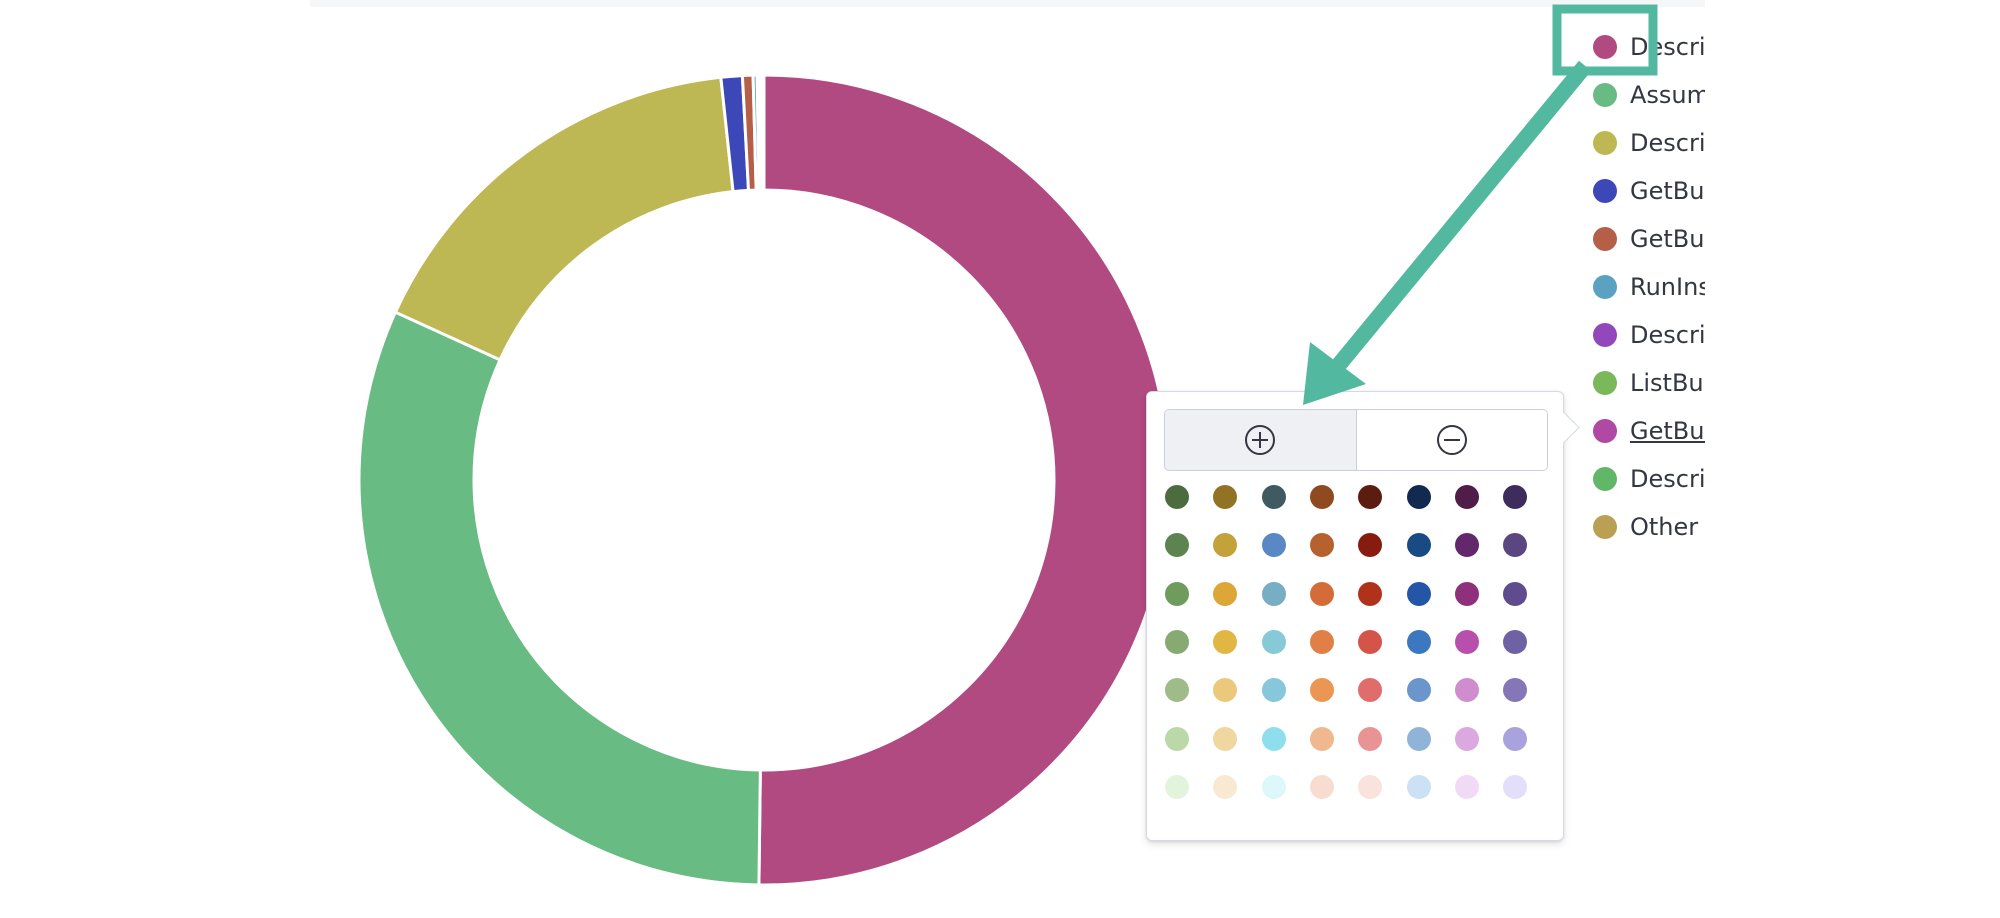 This screenshot has width=2000, height=918. Describe the element at coordinates (1667, 383) in the screenshot. I see `legend-label: ListBuc` at that location.